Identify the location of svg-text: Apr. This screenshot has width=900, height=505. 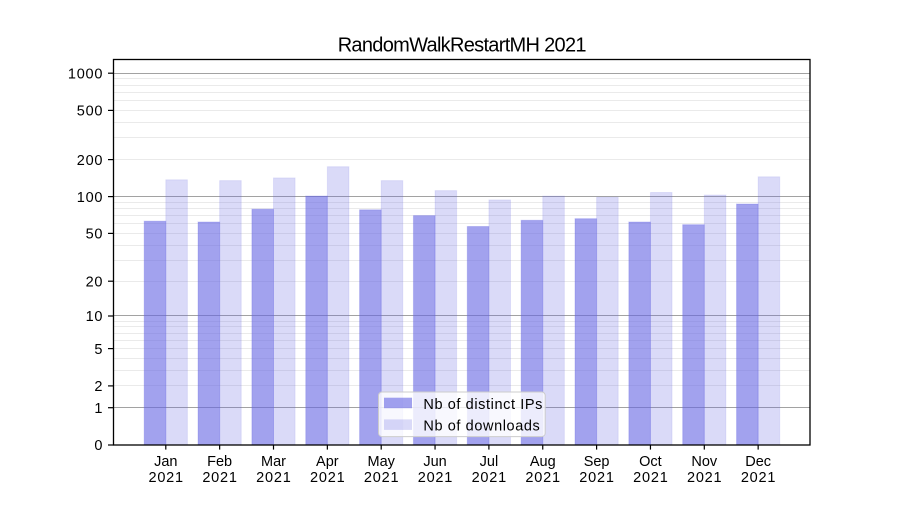
(327, 462).